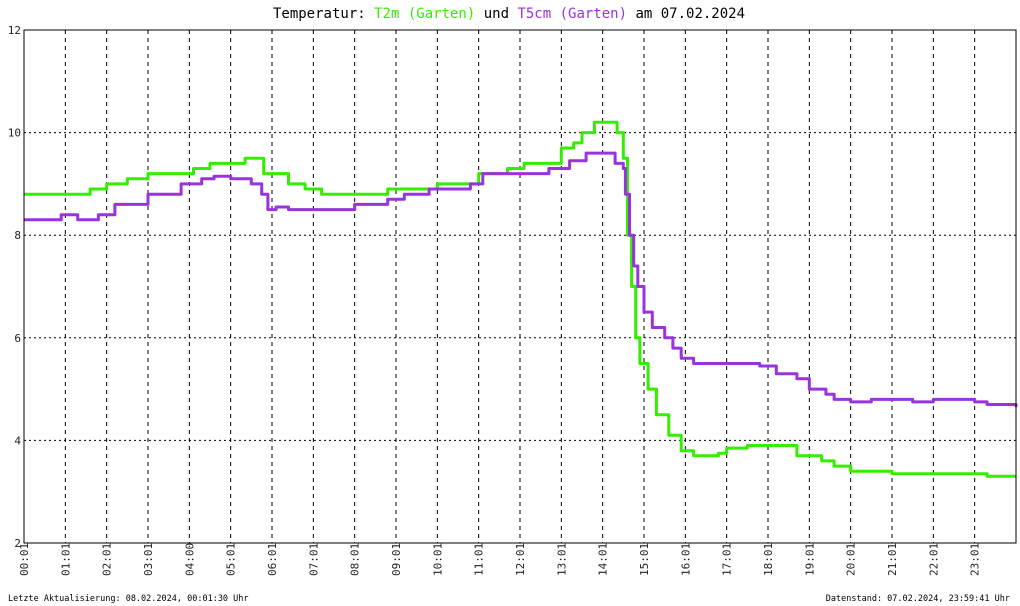  Describe the element at coordinates (65, 559) in the screenshot. I see `x-tick-label: 01:01` at that location.